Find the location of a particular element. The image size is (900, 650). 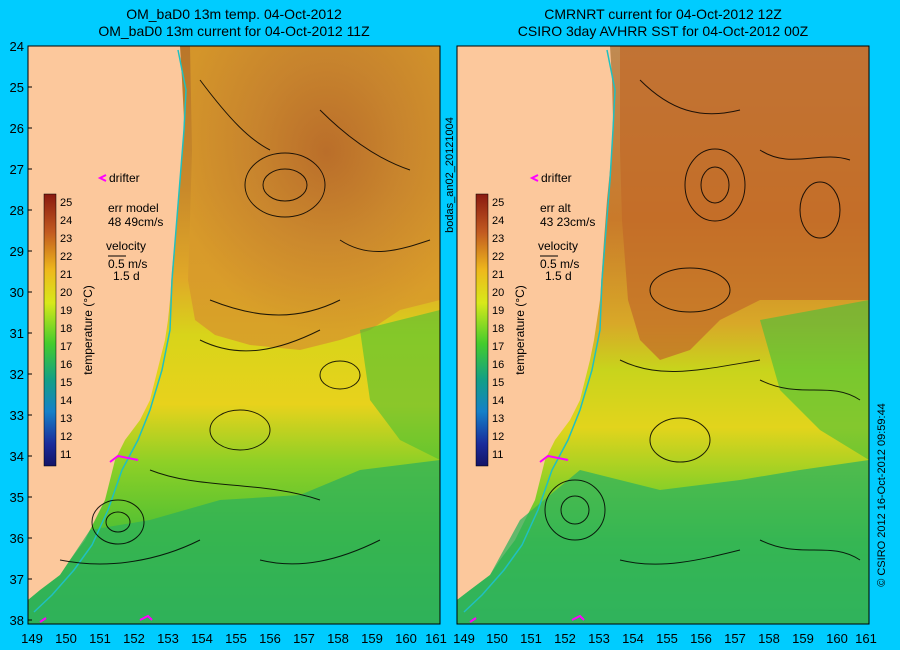

y-tick: 28 is located at coordinates (17, 210).